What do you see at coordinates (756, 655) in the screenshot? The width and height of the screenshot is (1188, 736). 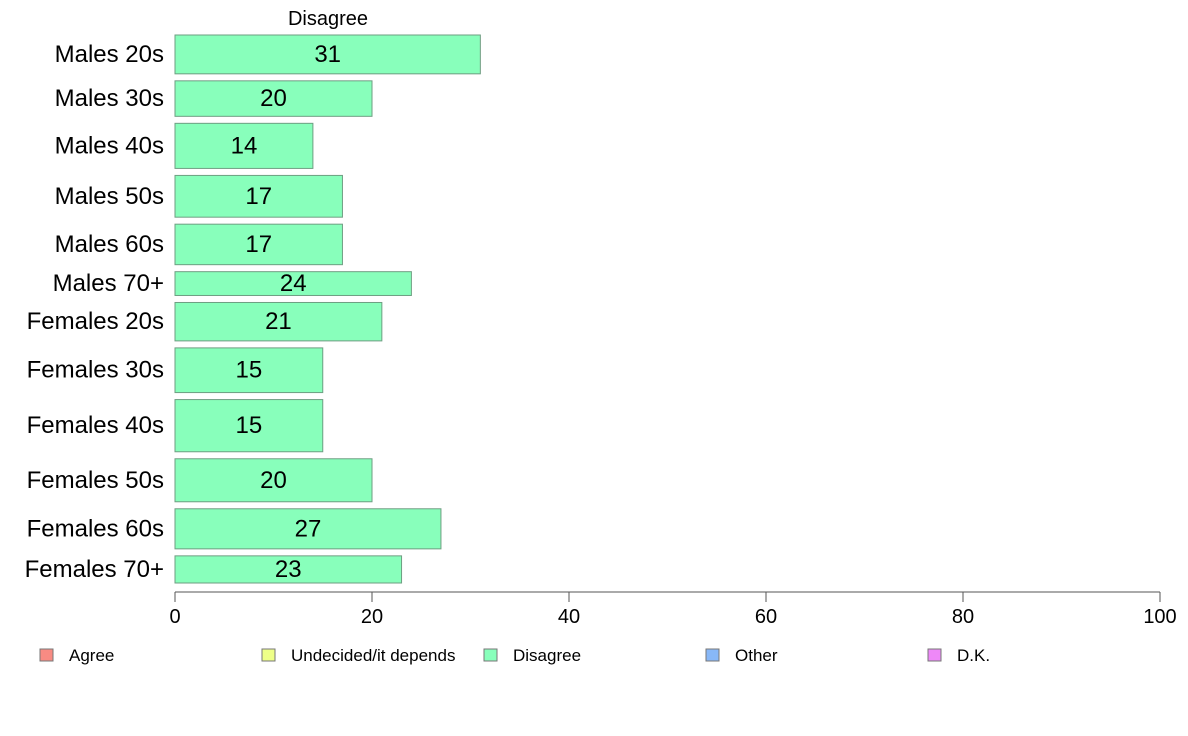 I see `legend-label: Other` at bounding box center [756, 655].